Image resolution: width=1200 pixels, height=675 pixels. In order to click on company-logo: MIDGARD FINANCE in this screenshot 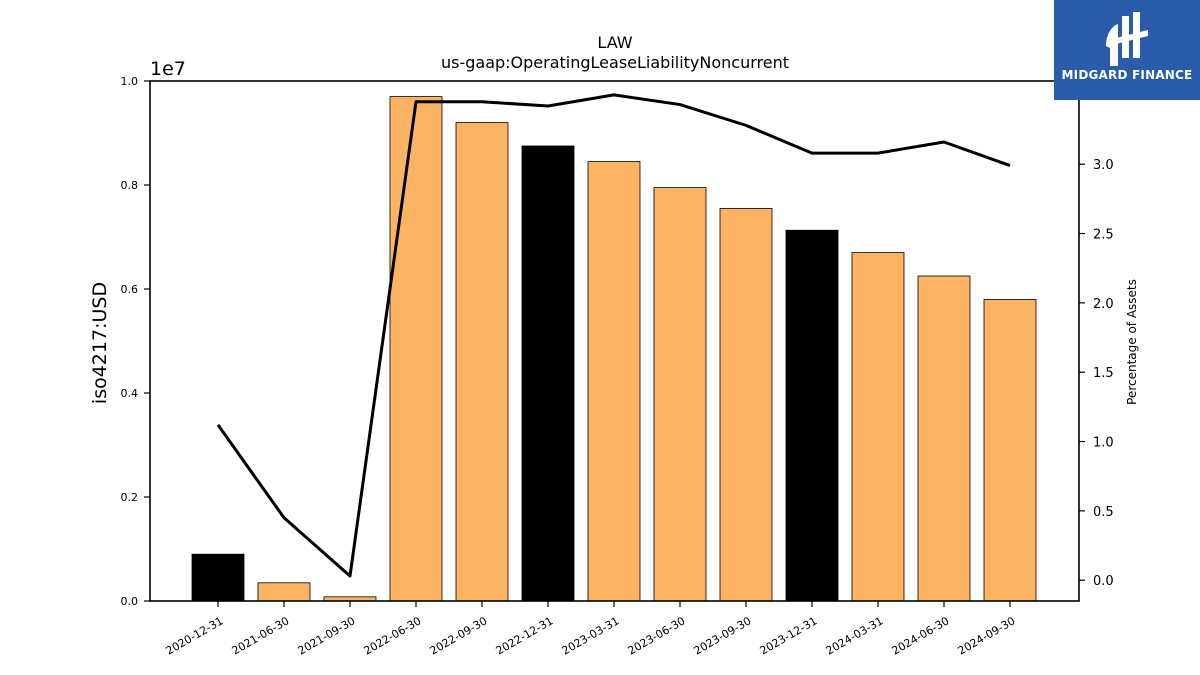, I will do `click(1127, 50)`.